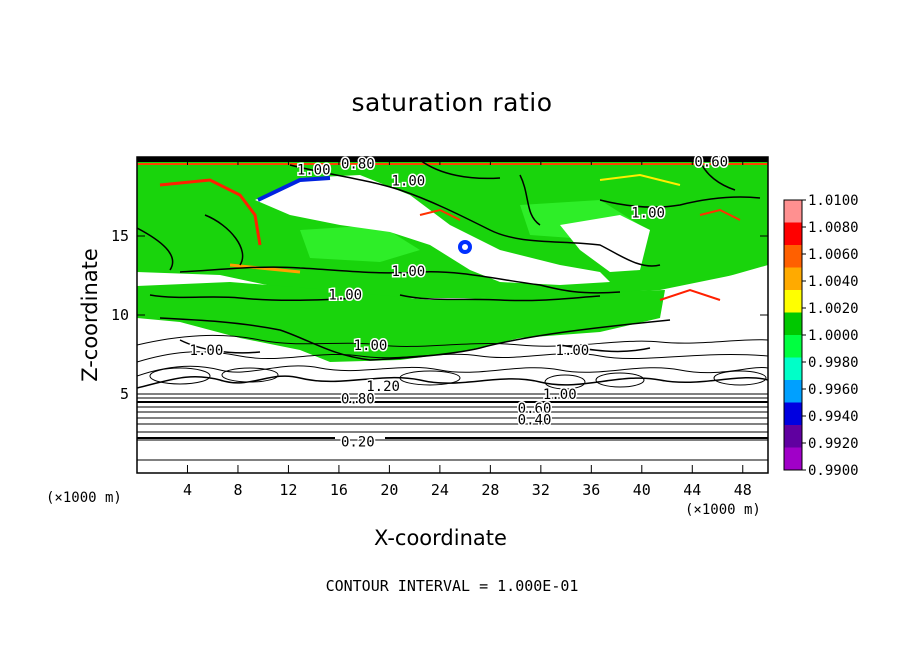 The width and height of the screenshot is (904, 654). What do you see at coordinates (833, 471) in the screenshot?
I see `colorbar-label: 0.9900` at bounding box center [833, 471].